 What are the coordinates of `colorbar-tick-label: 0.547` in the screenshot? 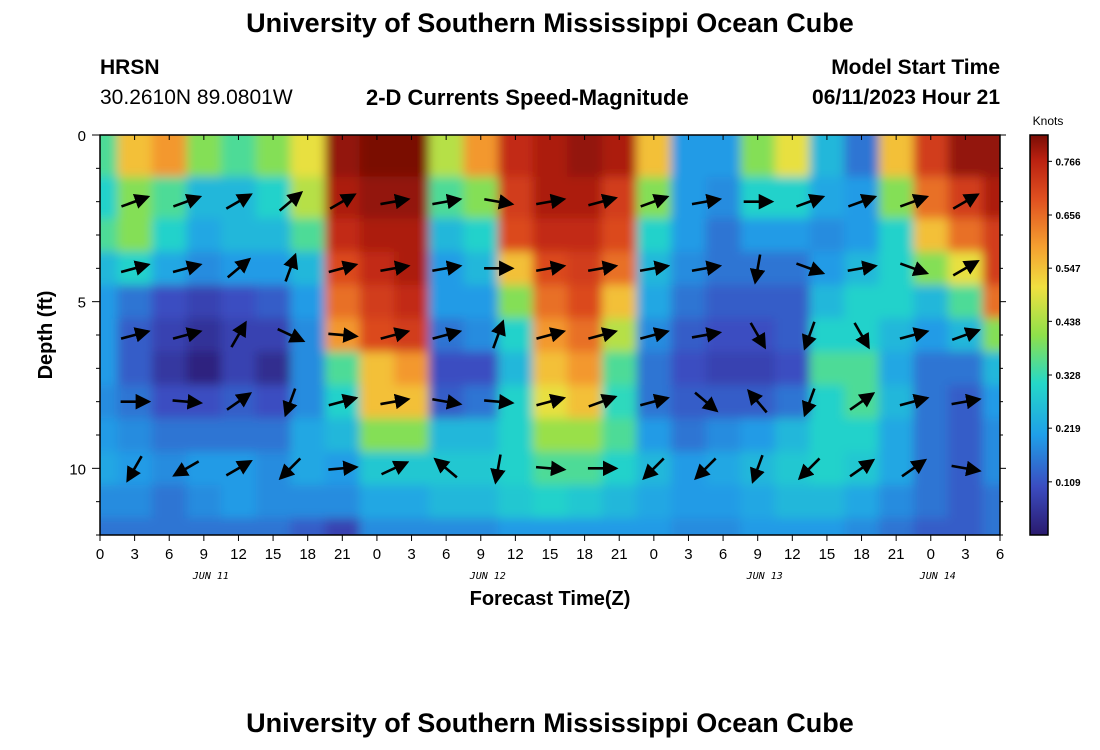 It's located at (1067, 269).